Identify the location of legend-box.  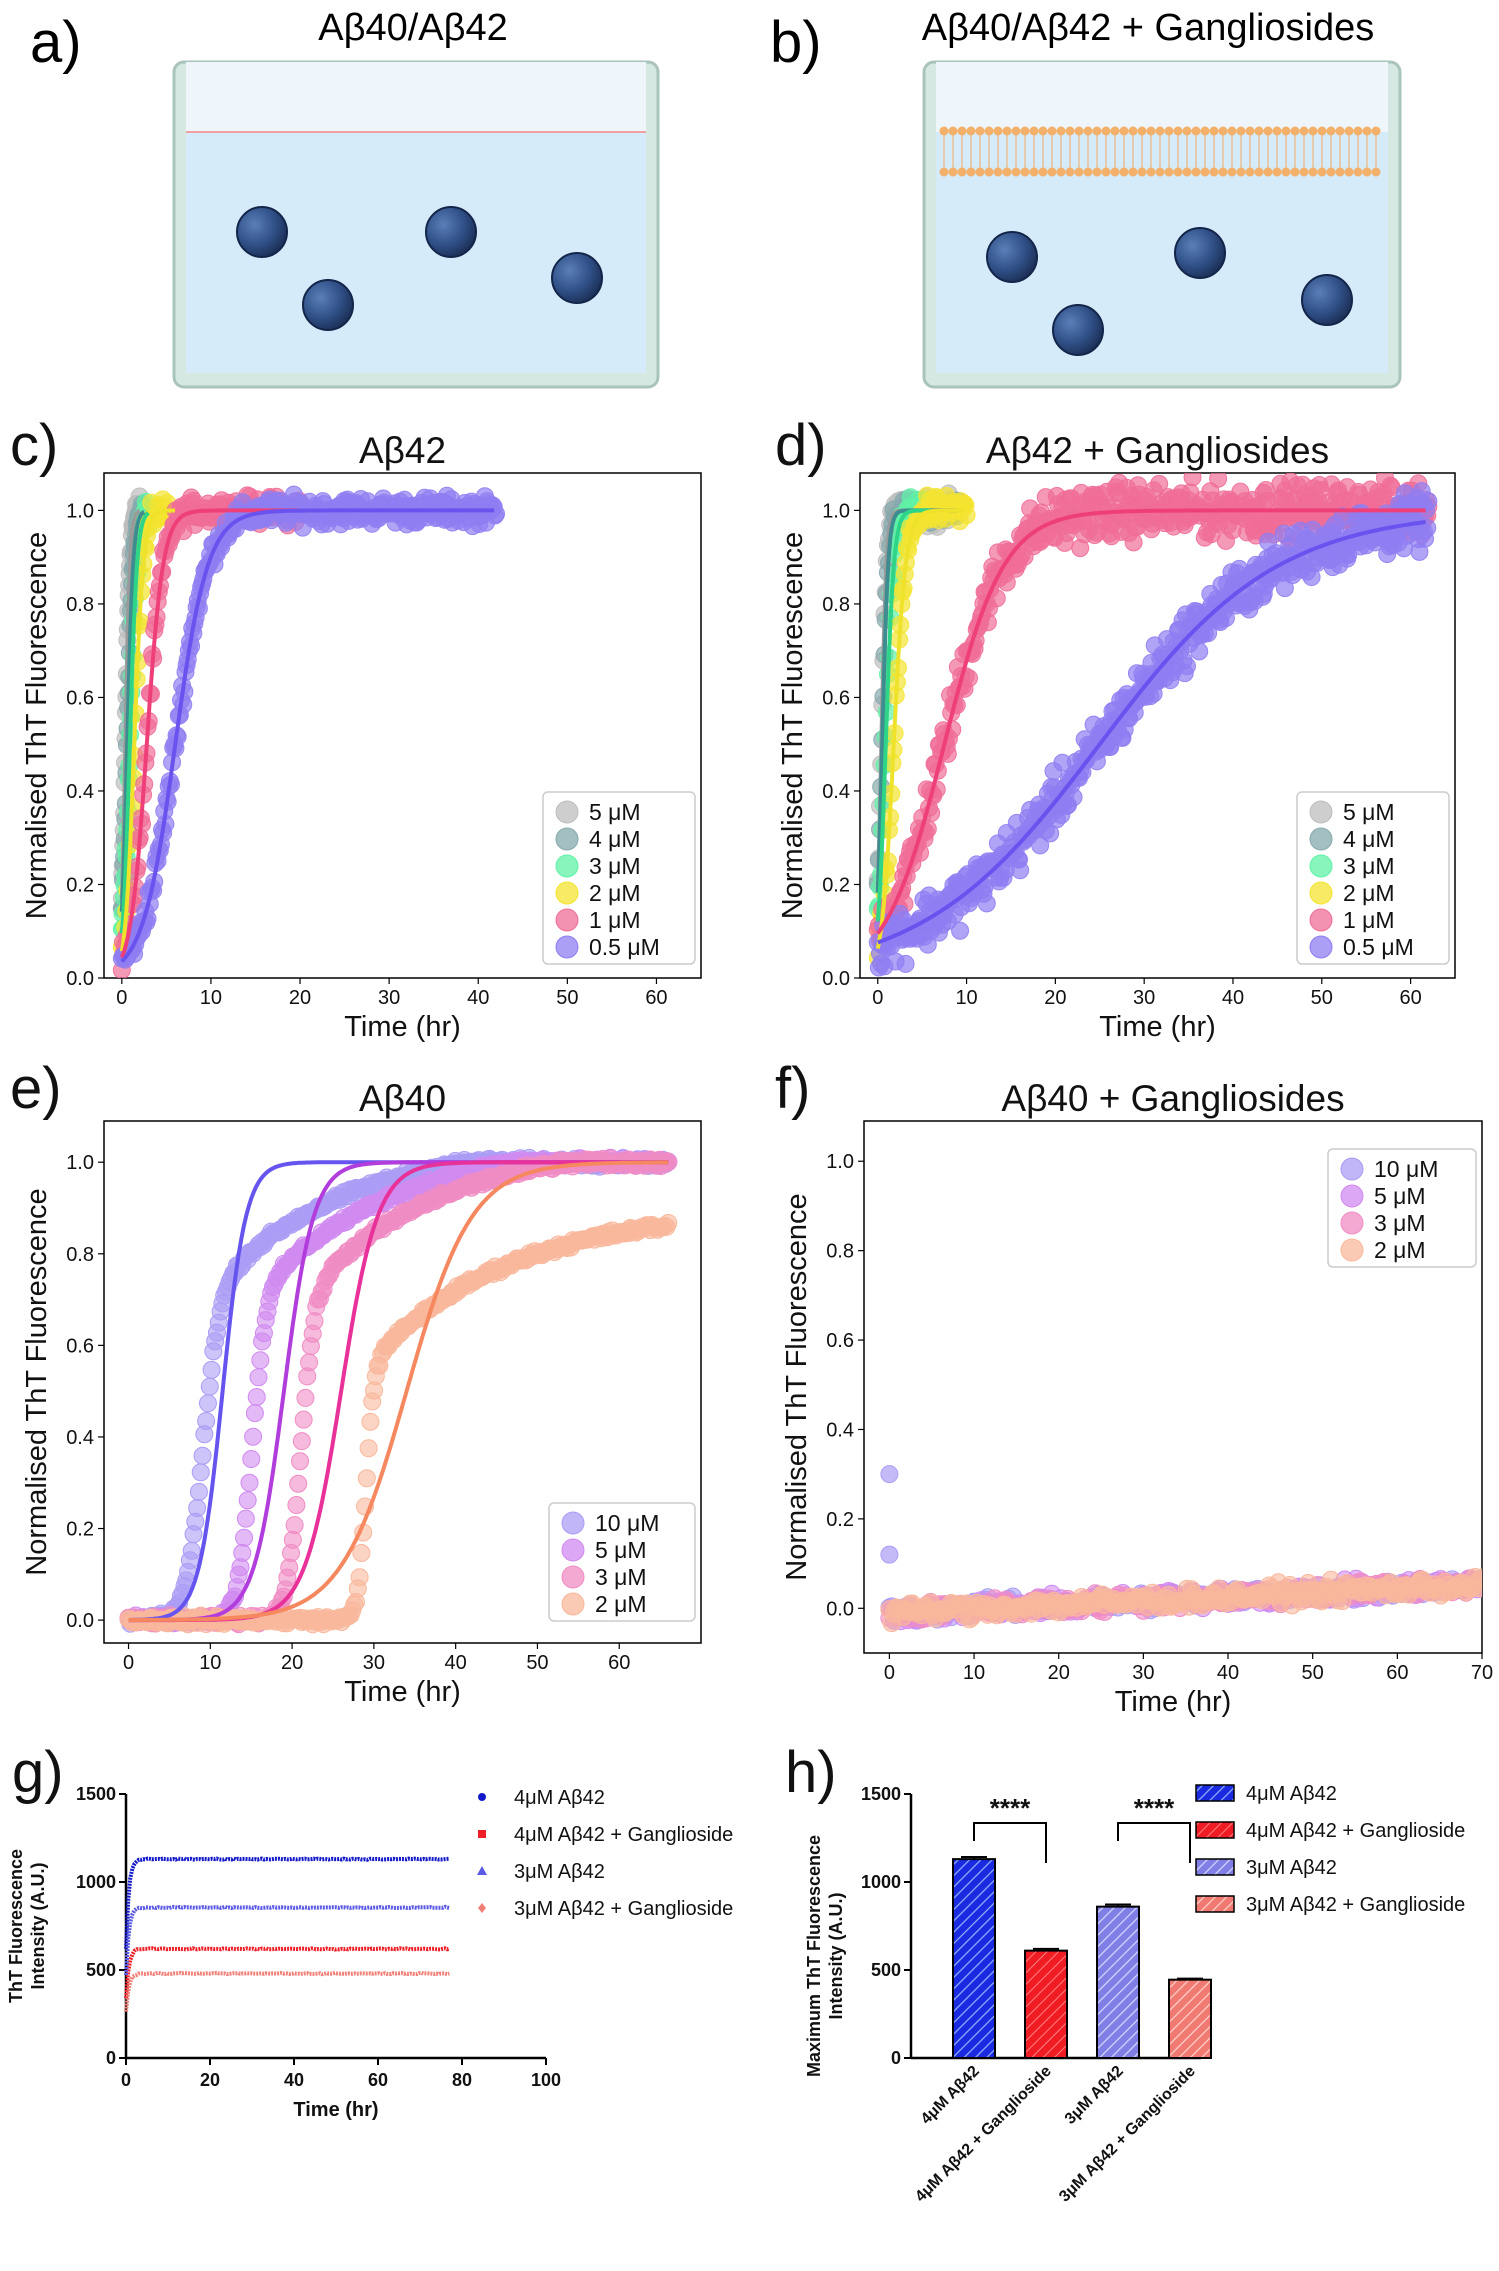
(1402, 1208).